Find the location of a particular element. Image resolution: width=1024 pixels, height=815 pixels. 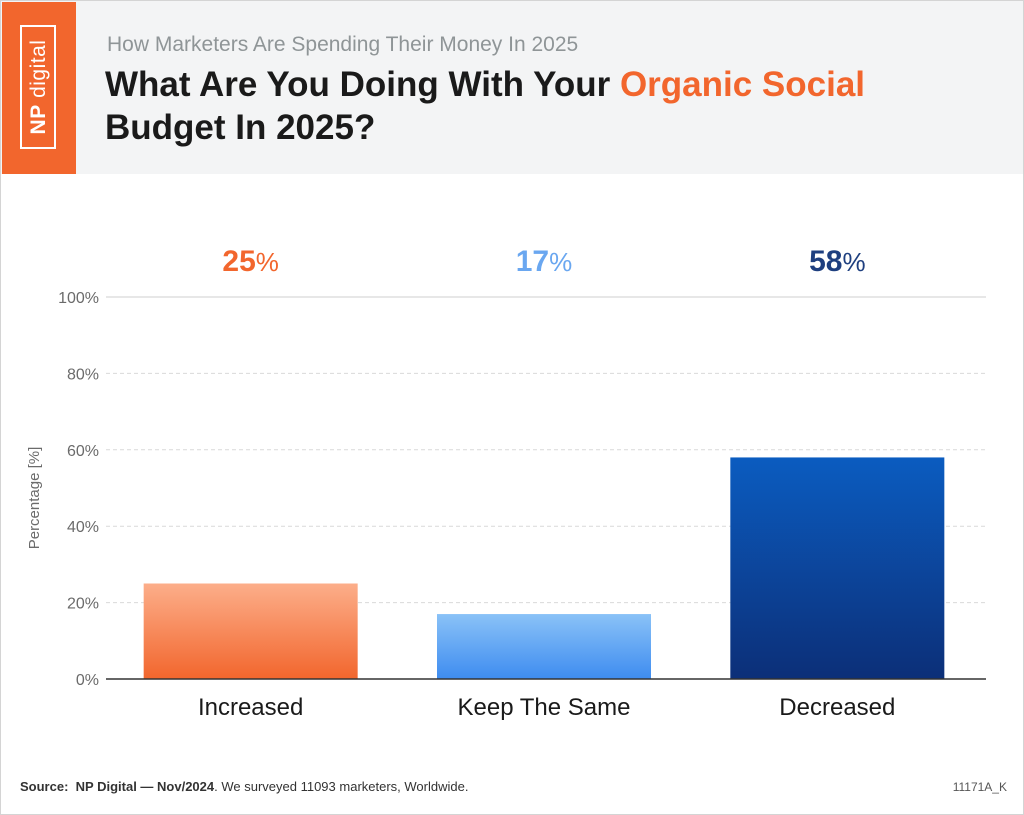

y-tick-label-60: 60% is located at coordinates (83, 451).